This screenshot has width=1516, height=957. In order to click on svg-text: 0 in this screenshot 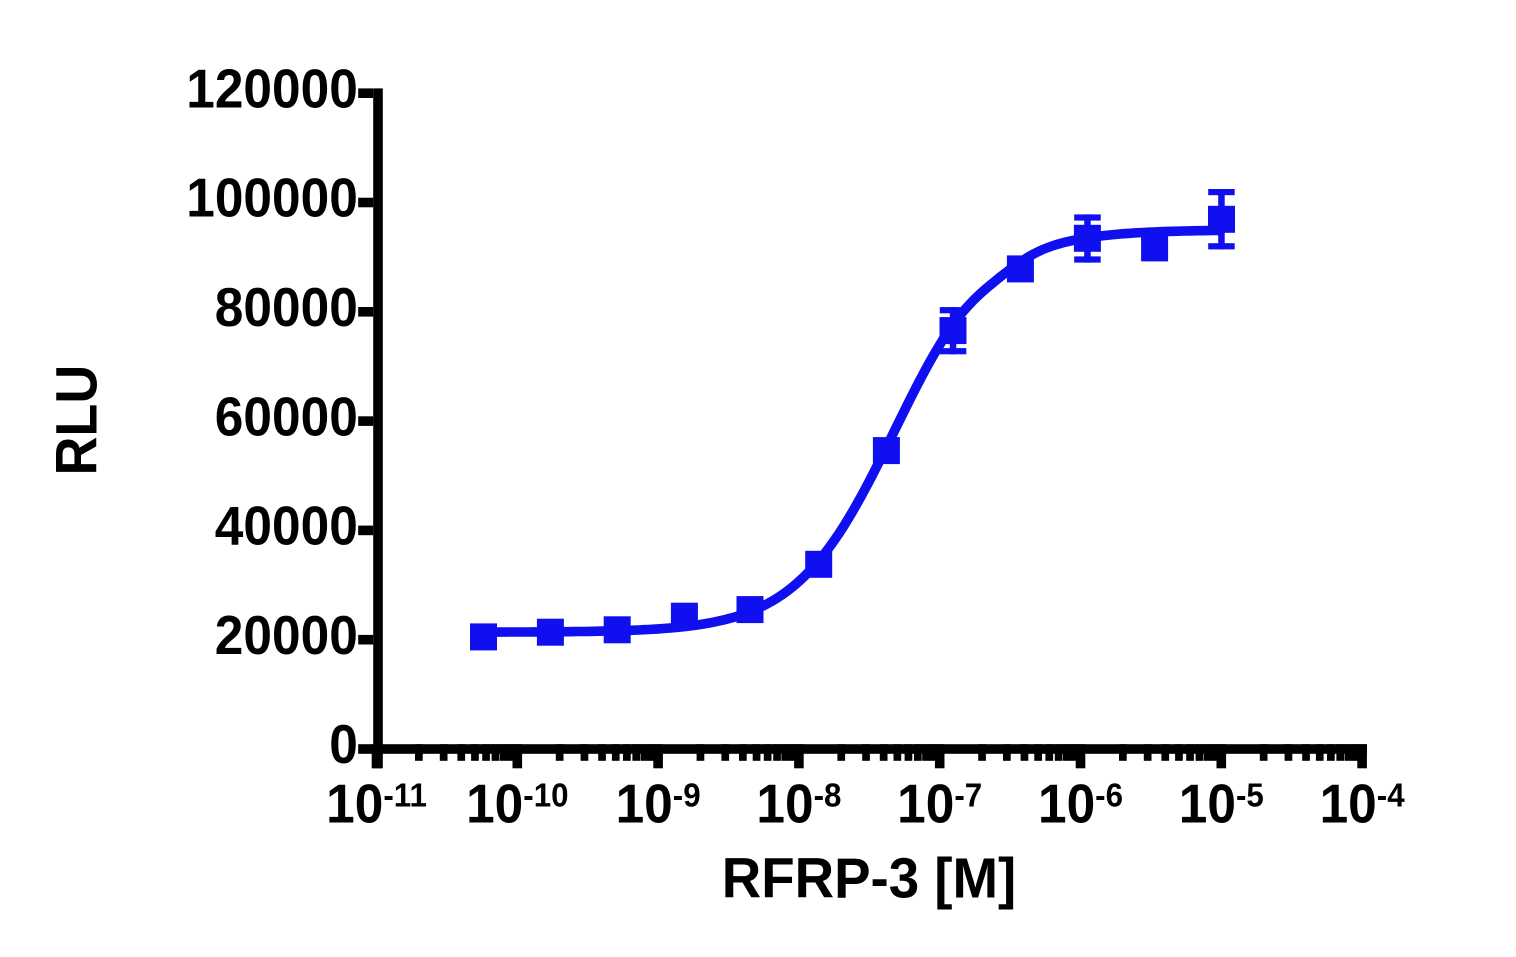, I will do `click(343, 745)`.